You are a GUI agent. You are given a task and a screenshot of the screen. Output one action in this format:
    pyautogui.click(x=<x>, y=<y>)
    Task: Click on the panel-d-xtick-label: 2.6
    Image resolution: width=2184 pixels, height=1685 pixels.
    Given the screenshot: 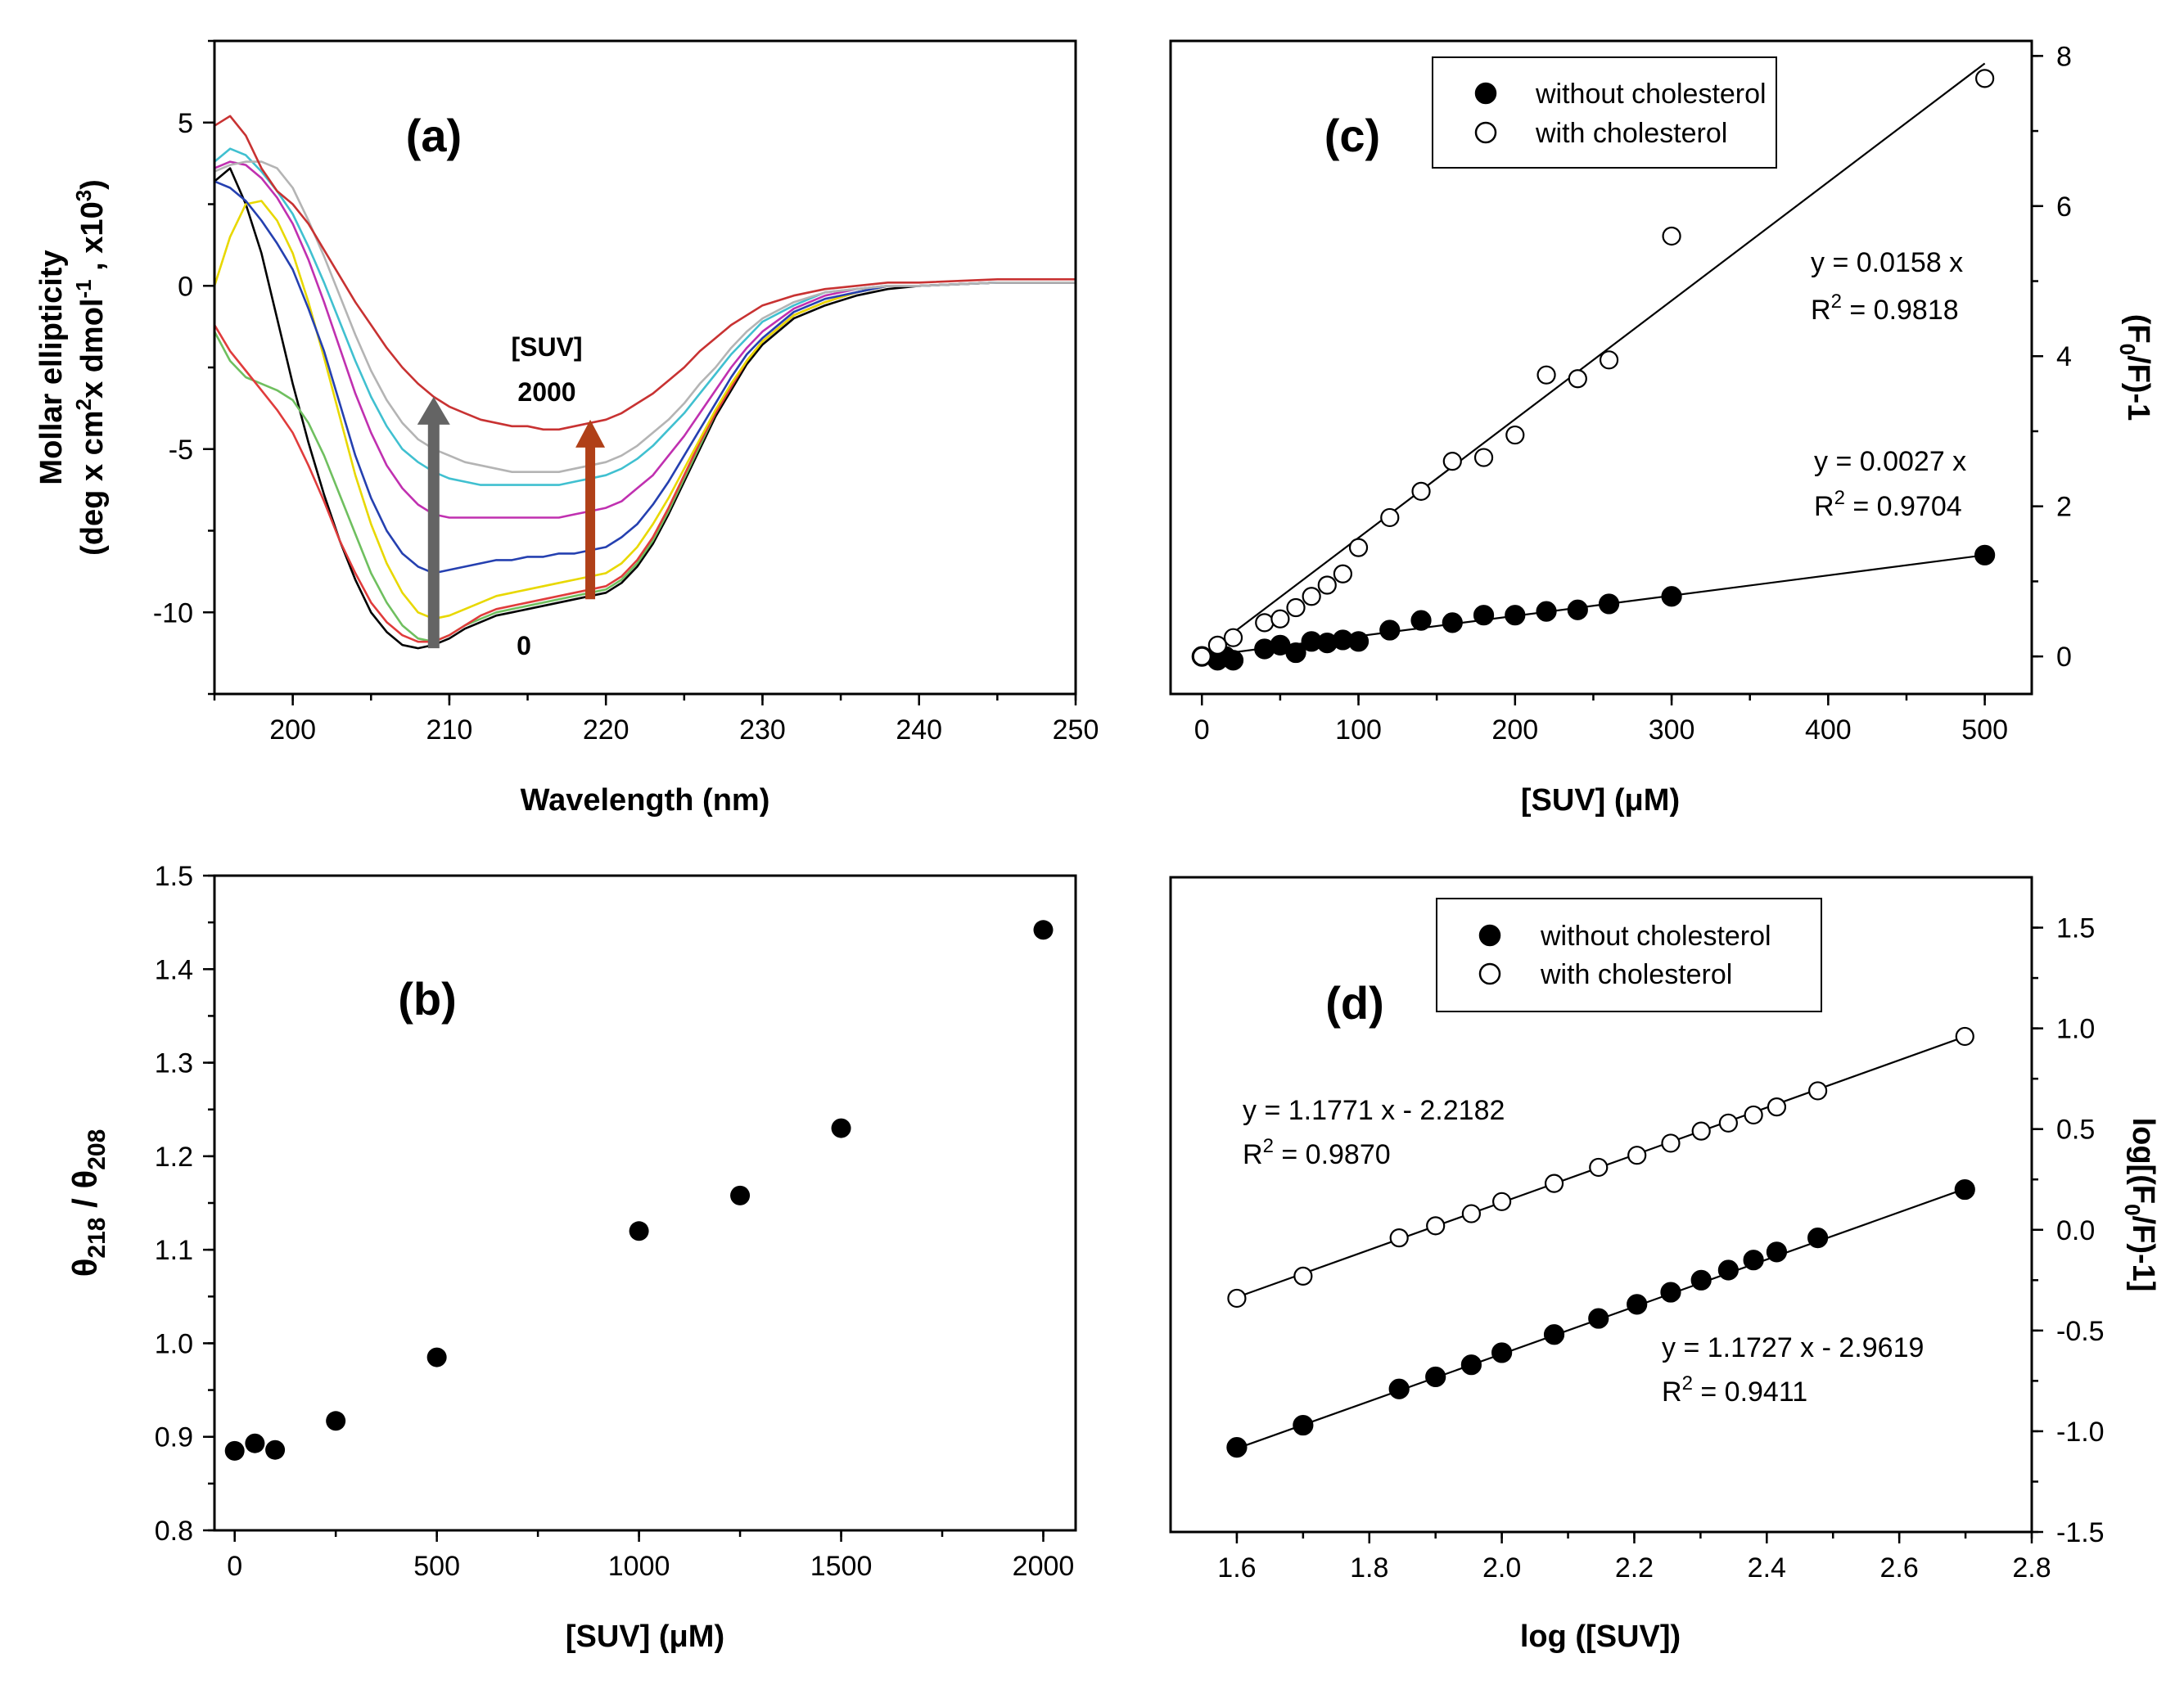 What is the action you would take?
    pyautogui.click(x=1900, y=1568)
    